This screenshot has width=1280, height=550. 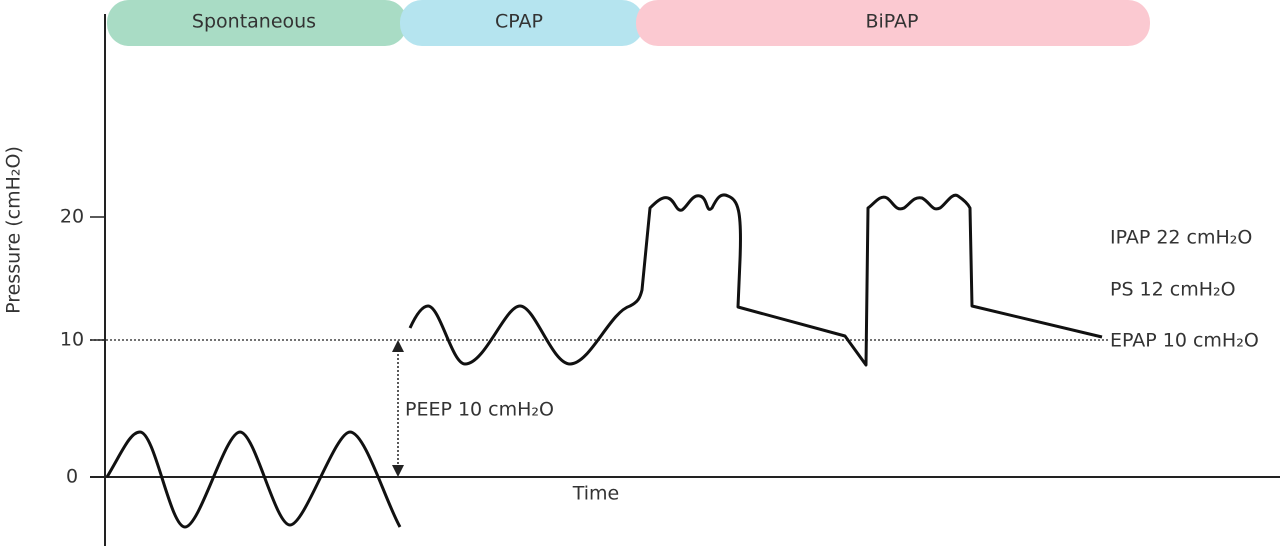 I want to click on ipap-label: IPAP 22 cmH₂O, so click(x=1181, y=238).